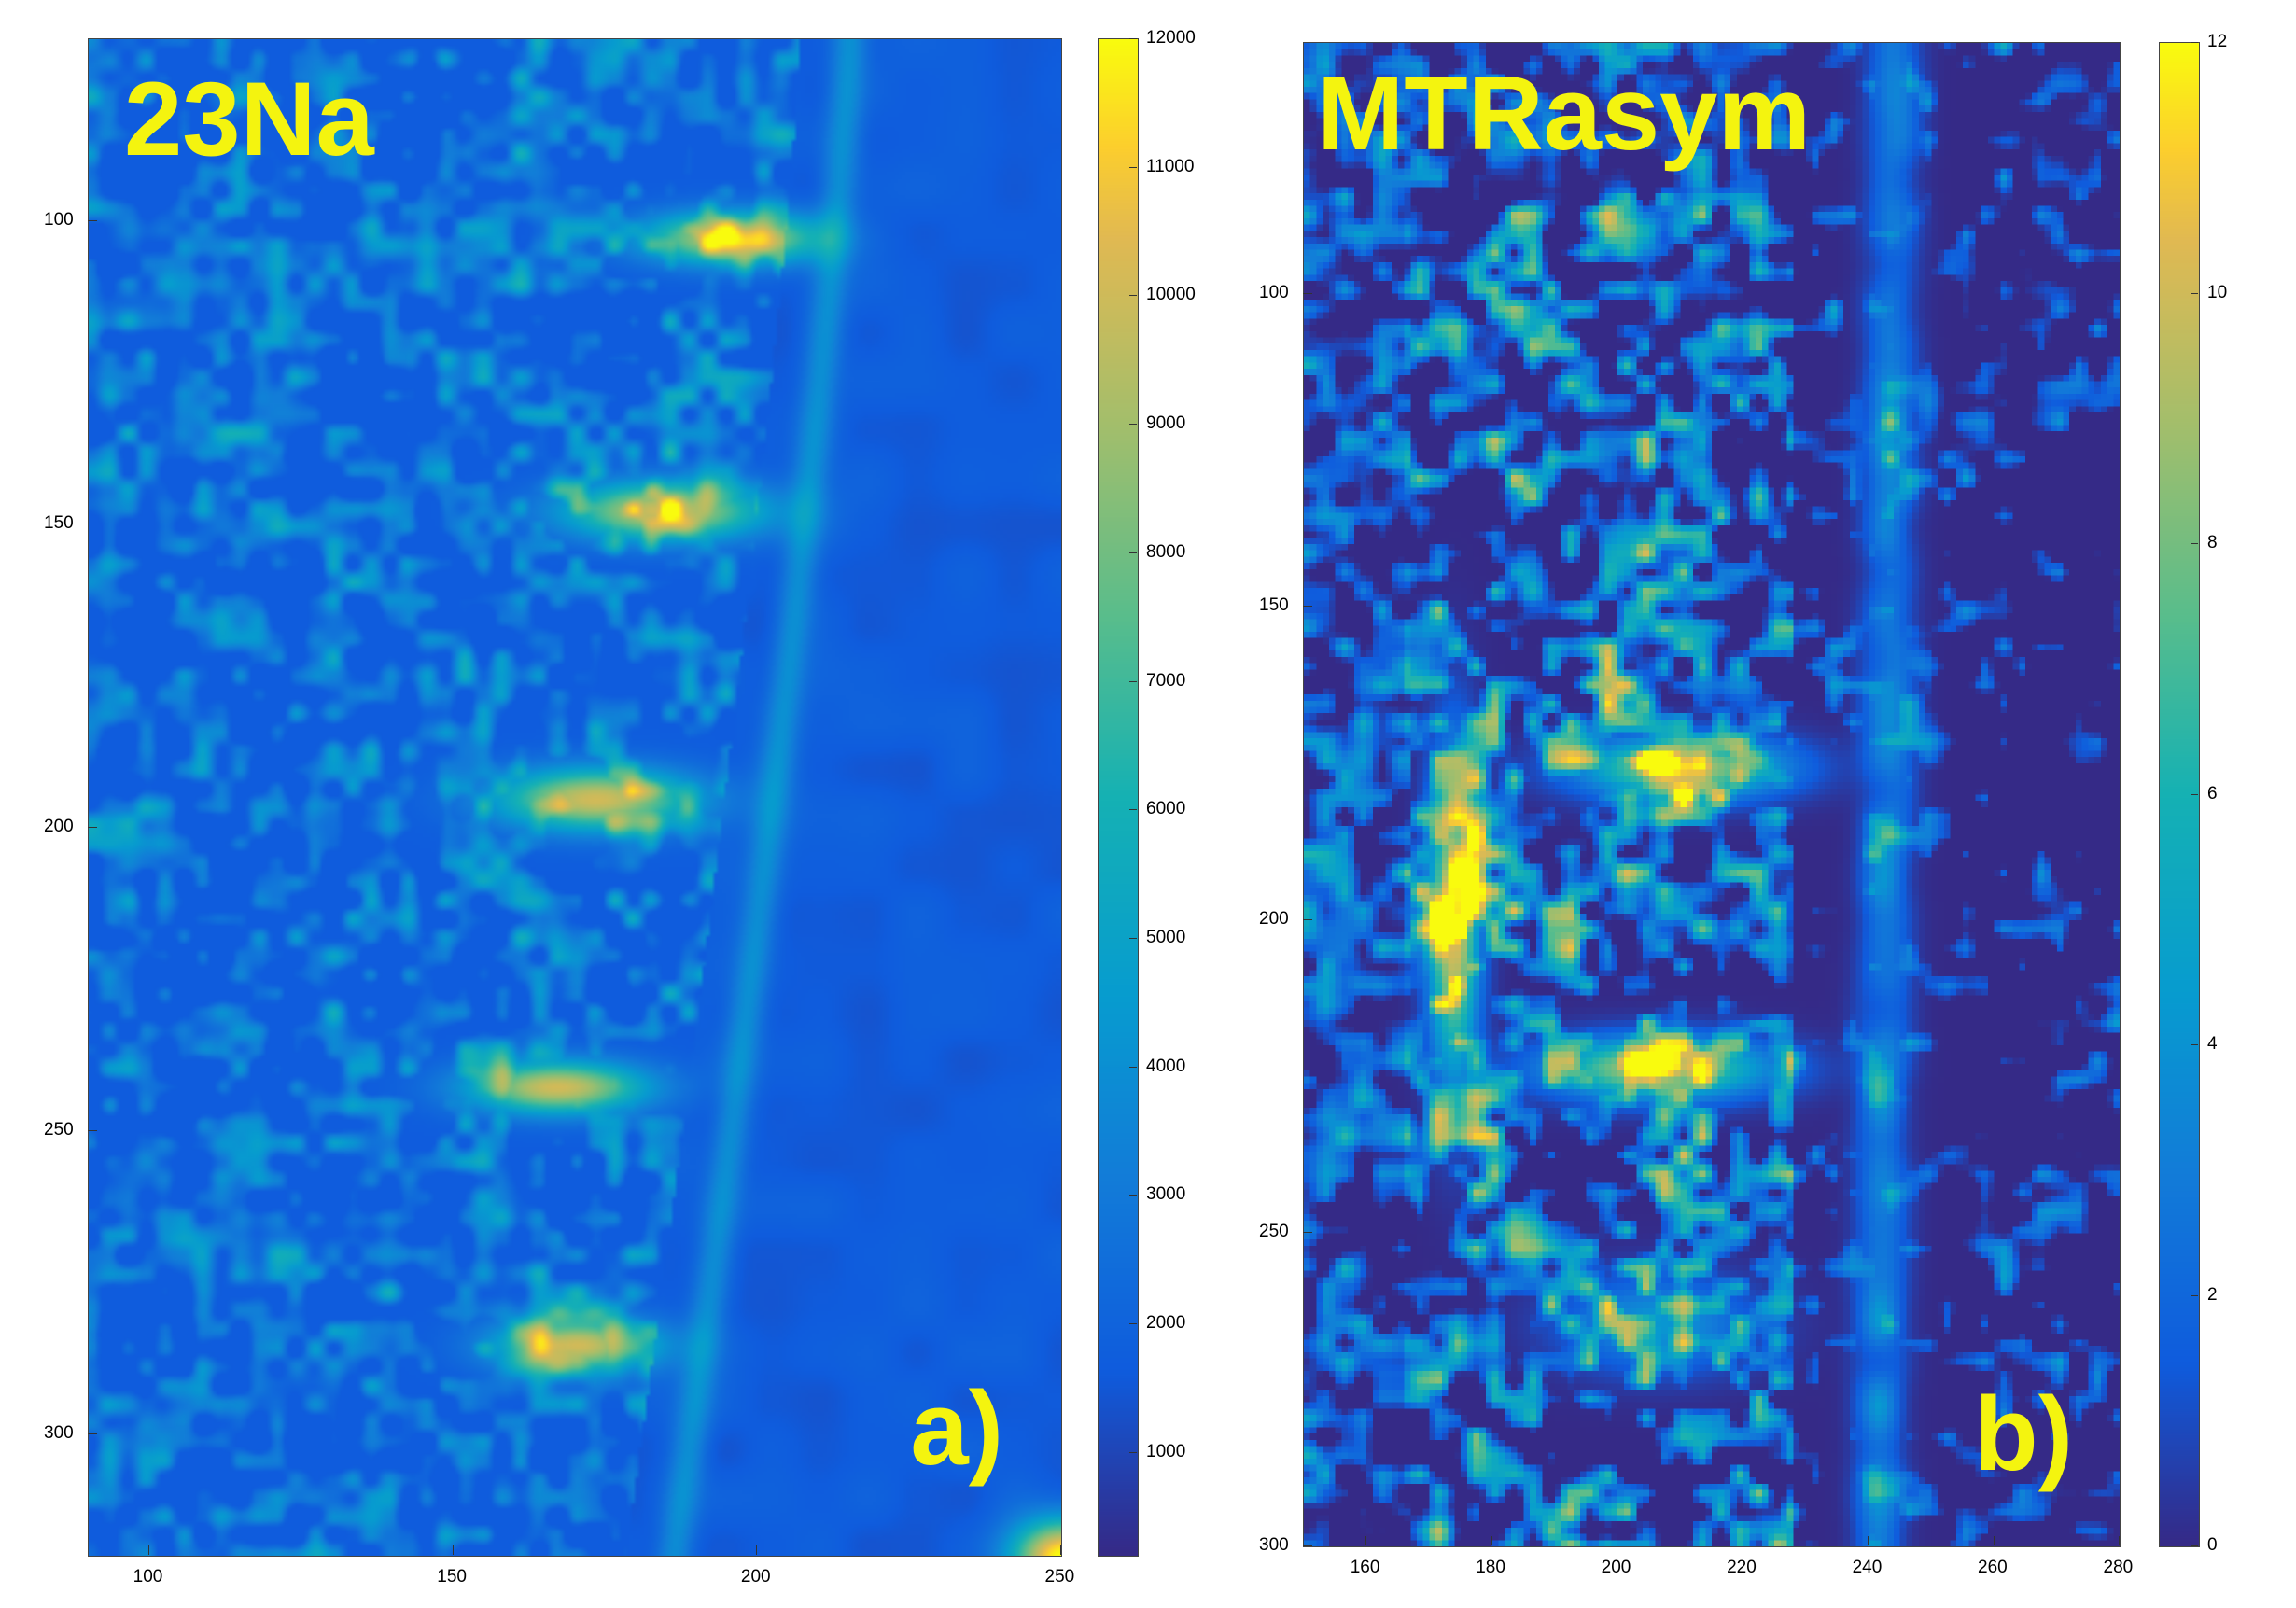 This screenshot has width=2296, height=1608. Describe the element at coordinates (1166, 809) in the screenshot. I see `colorbar-tick-label: 6000` at that location.